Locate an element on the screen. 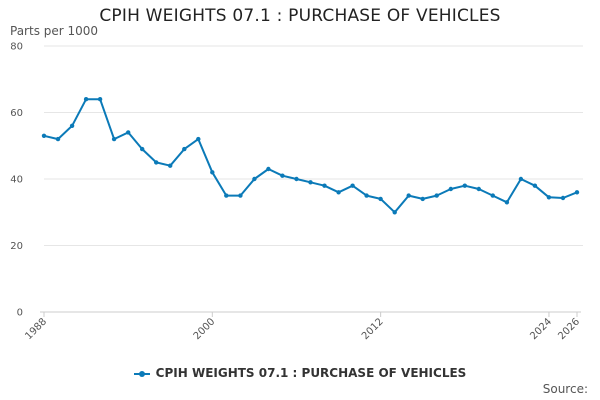  legend-item-label: CPIH WEIGHTS 07.1 : PURCHASE OF VEHICLES is located at coordinates (311, 373).